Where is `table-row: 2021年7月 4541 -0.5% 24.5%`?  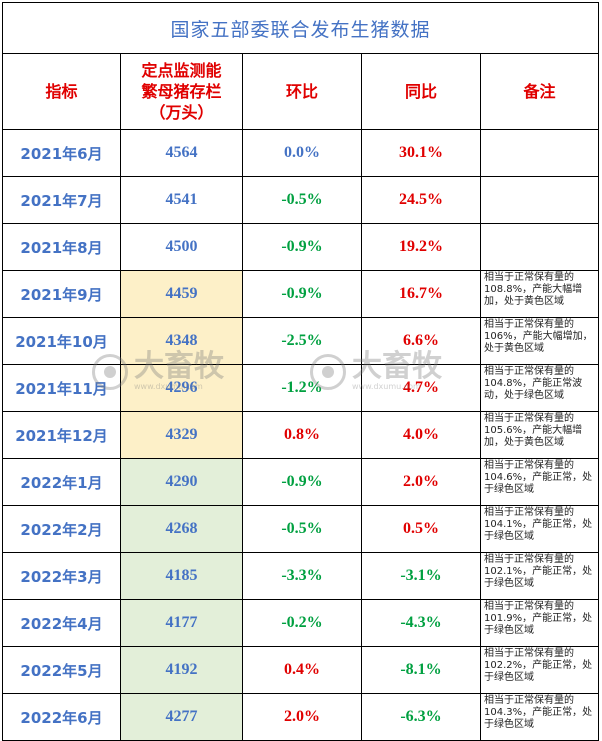 table-row: 2021年7月 4541 -0.5% 24.5% is located at coordinates (300, 200).